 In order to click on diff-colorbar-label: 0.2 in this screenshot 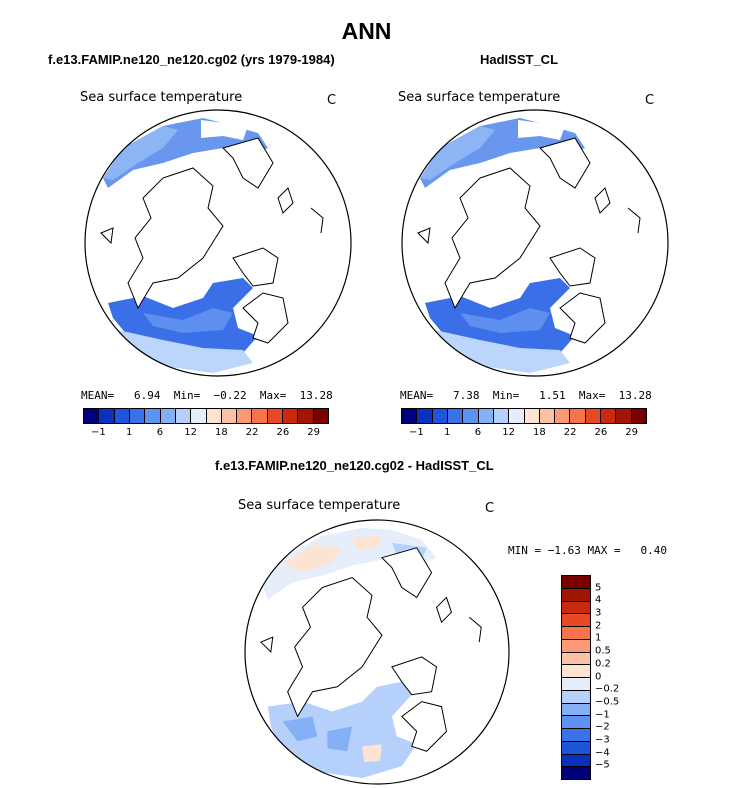, I will do `click(603, 664)`.